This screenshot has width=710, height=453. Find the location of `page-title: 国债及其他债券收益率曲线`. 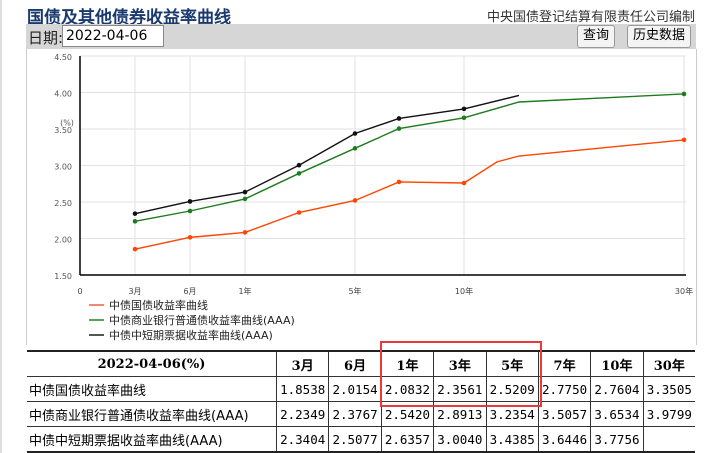

page-title: 国债及其他债券收益率曲线 is located at coordinates (129, 18).